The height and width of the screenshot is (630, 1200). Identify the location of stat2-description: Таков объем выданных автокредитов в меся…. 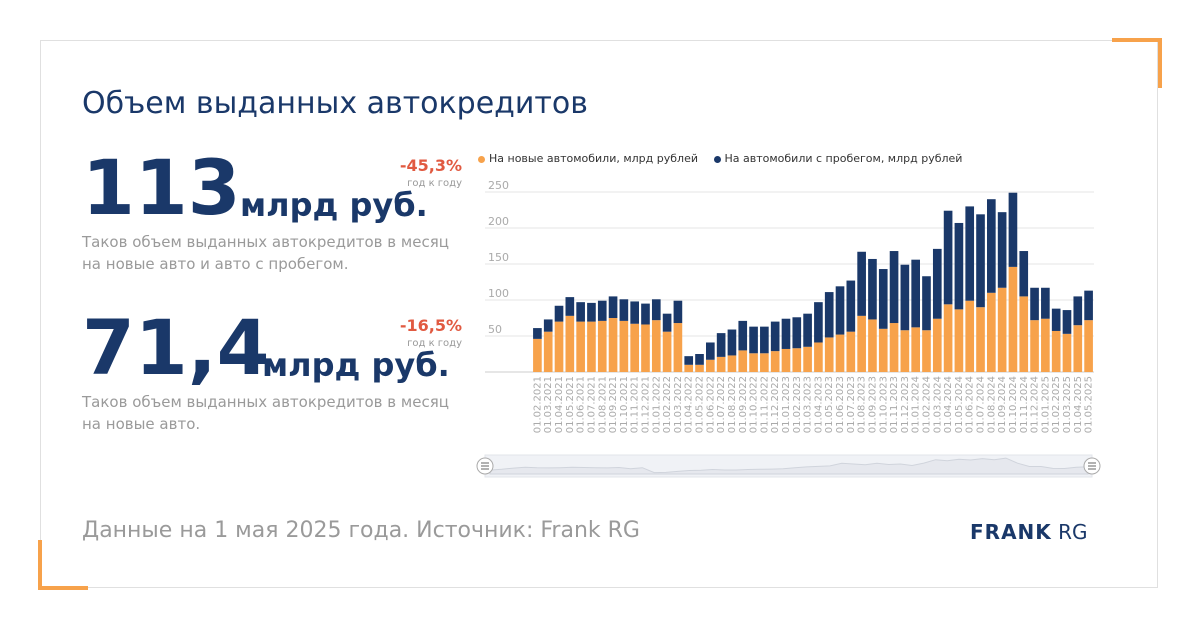
(265, 413).